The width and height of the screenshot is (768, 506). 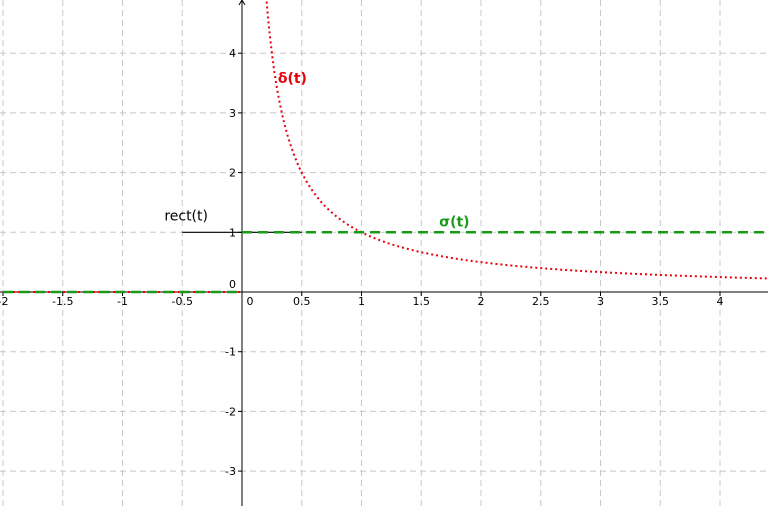 What do you see at coordinates (302, 301) in the screenshot?
I see `x-tick-label: 0.5` at bounding box center [302, 301].